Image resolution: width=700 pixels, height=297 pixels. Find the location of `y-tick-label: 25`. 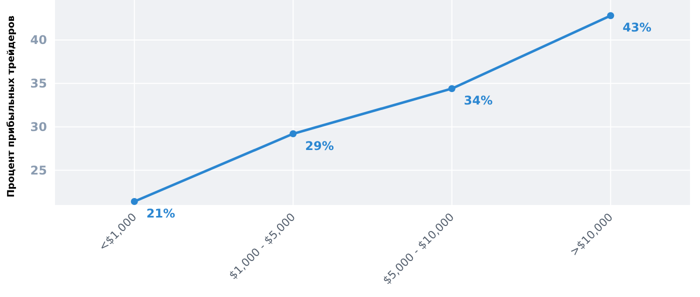

y-tick-label: 25 is located at coordinates (38, 170).